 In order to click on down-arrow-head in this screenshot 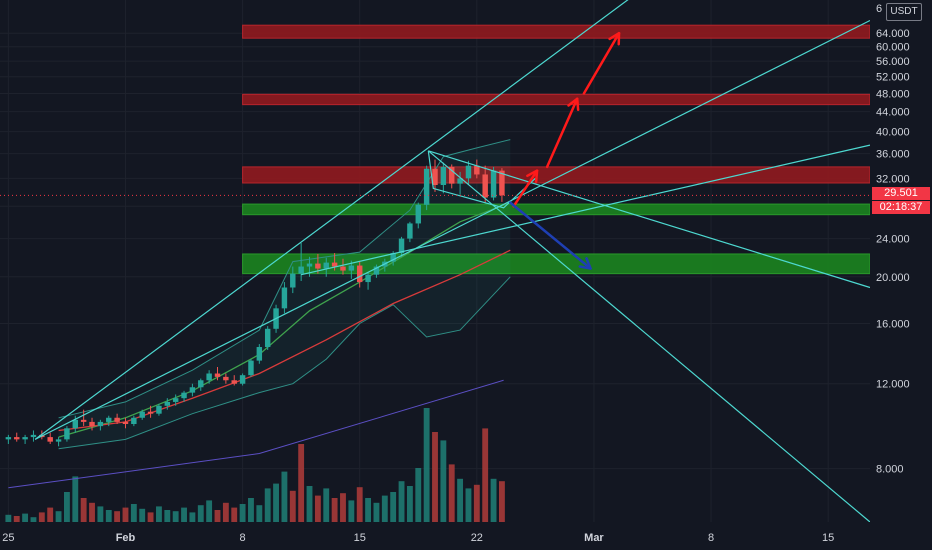, I will do `click(585, 263)`.